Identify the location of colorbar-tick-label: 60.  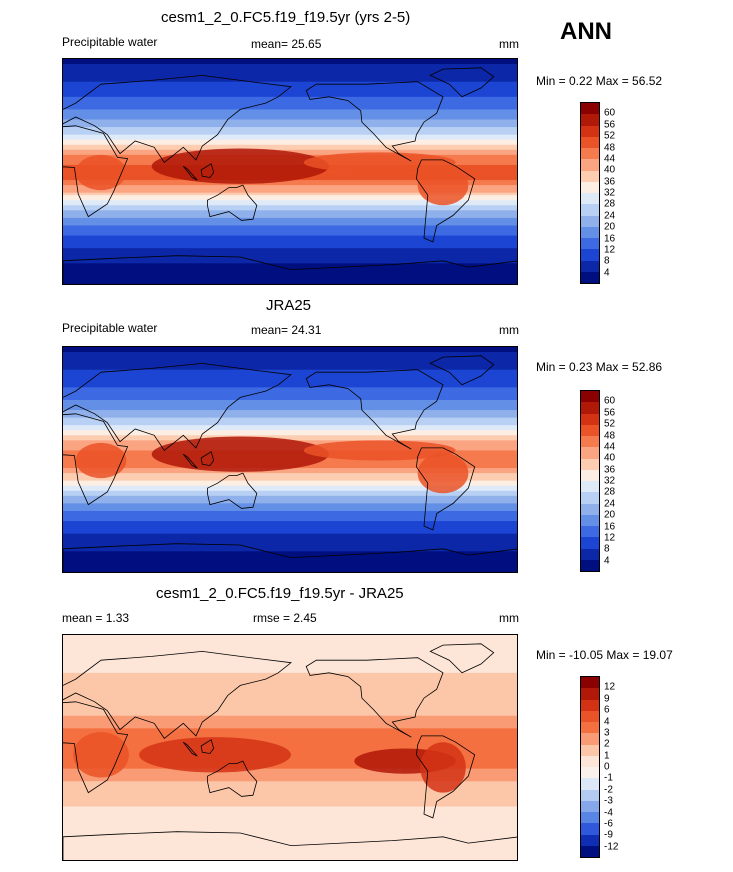
(610, 401).